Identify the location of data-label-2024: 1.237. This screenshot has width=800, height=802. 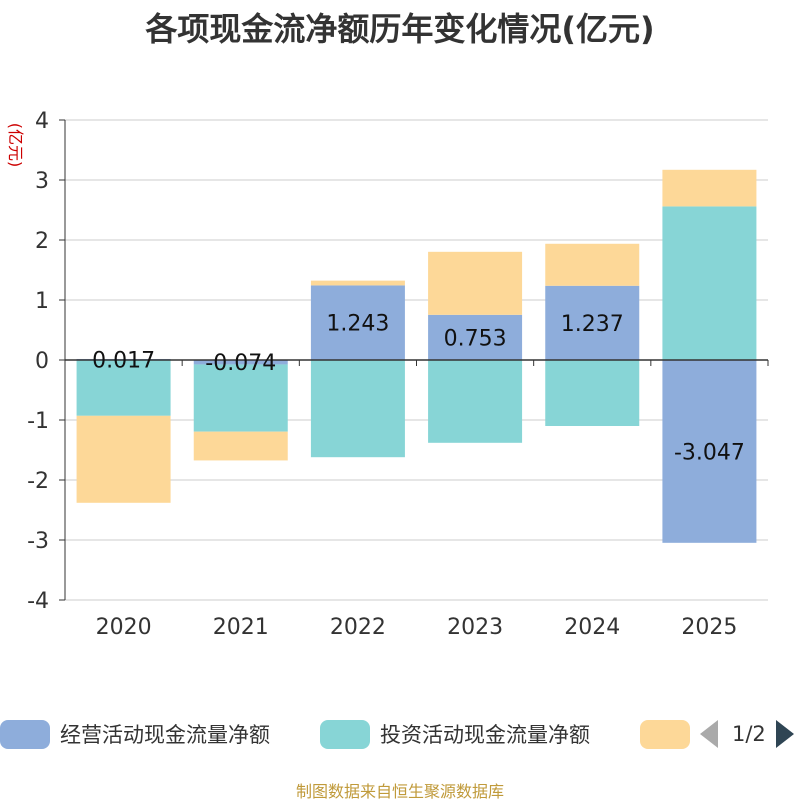
(592, 324).